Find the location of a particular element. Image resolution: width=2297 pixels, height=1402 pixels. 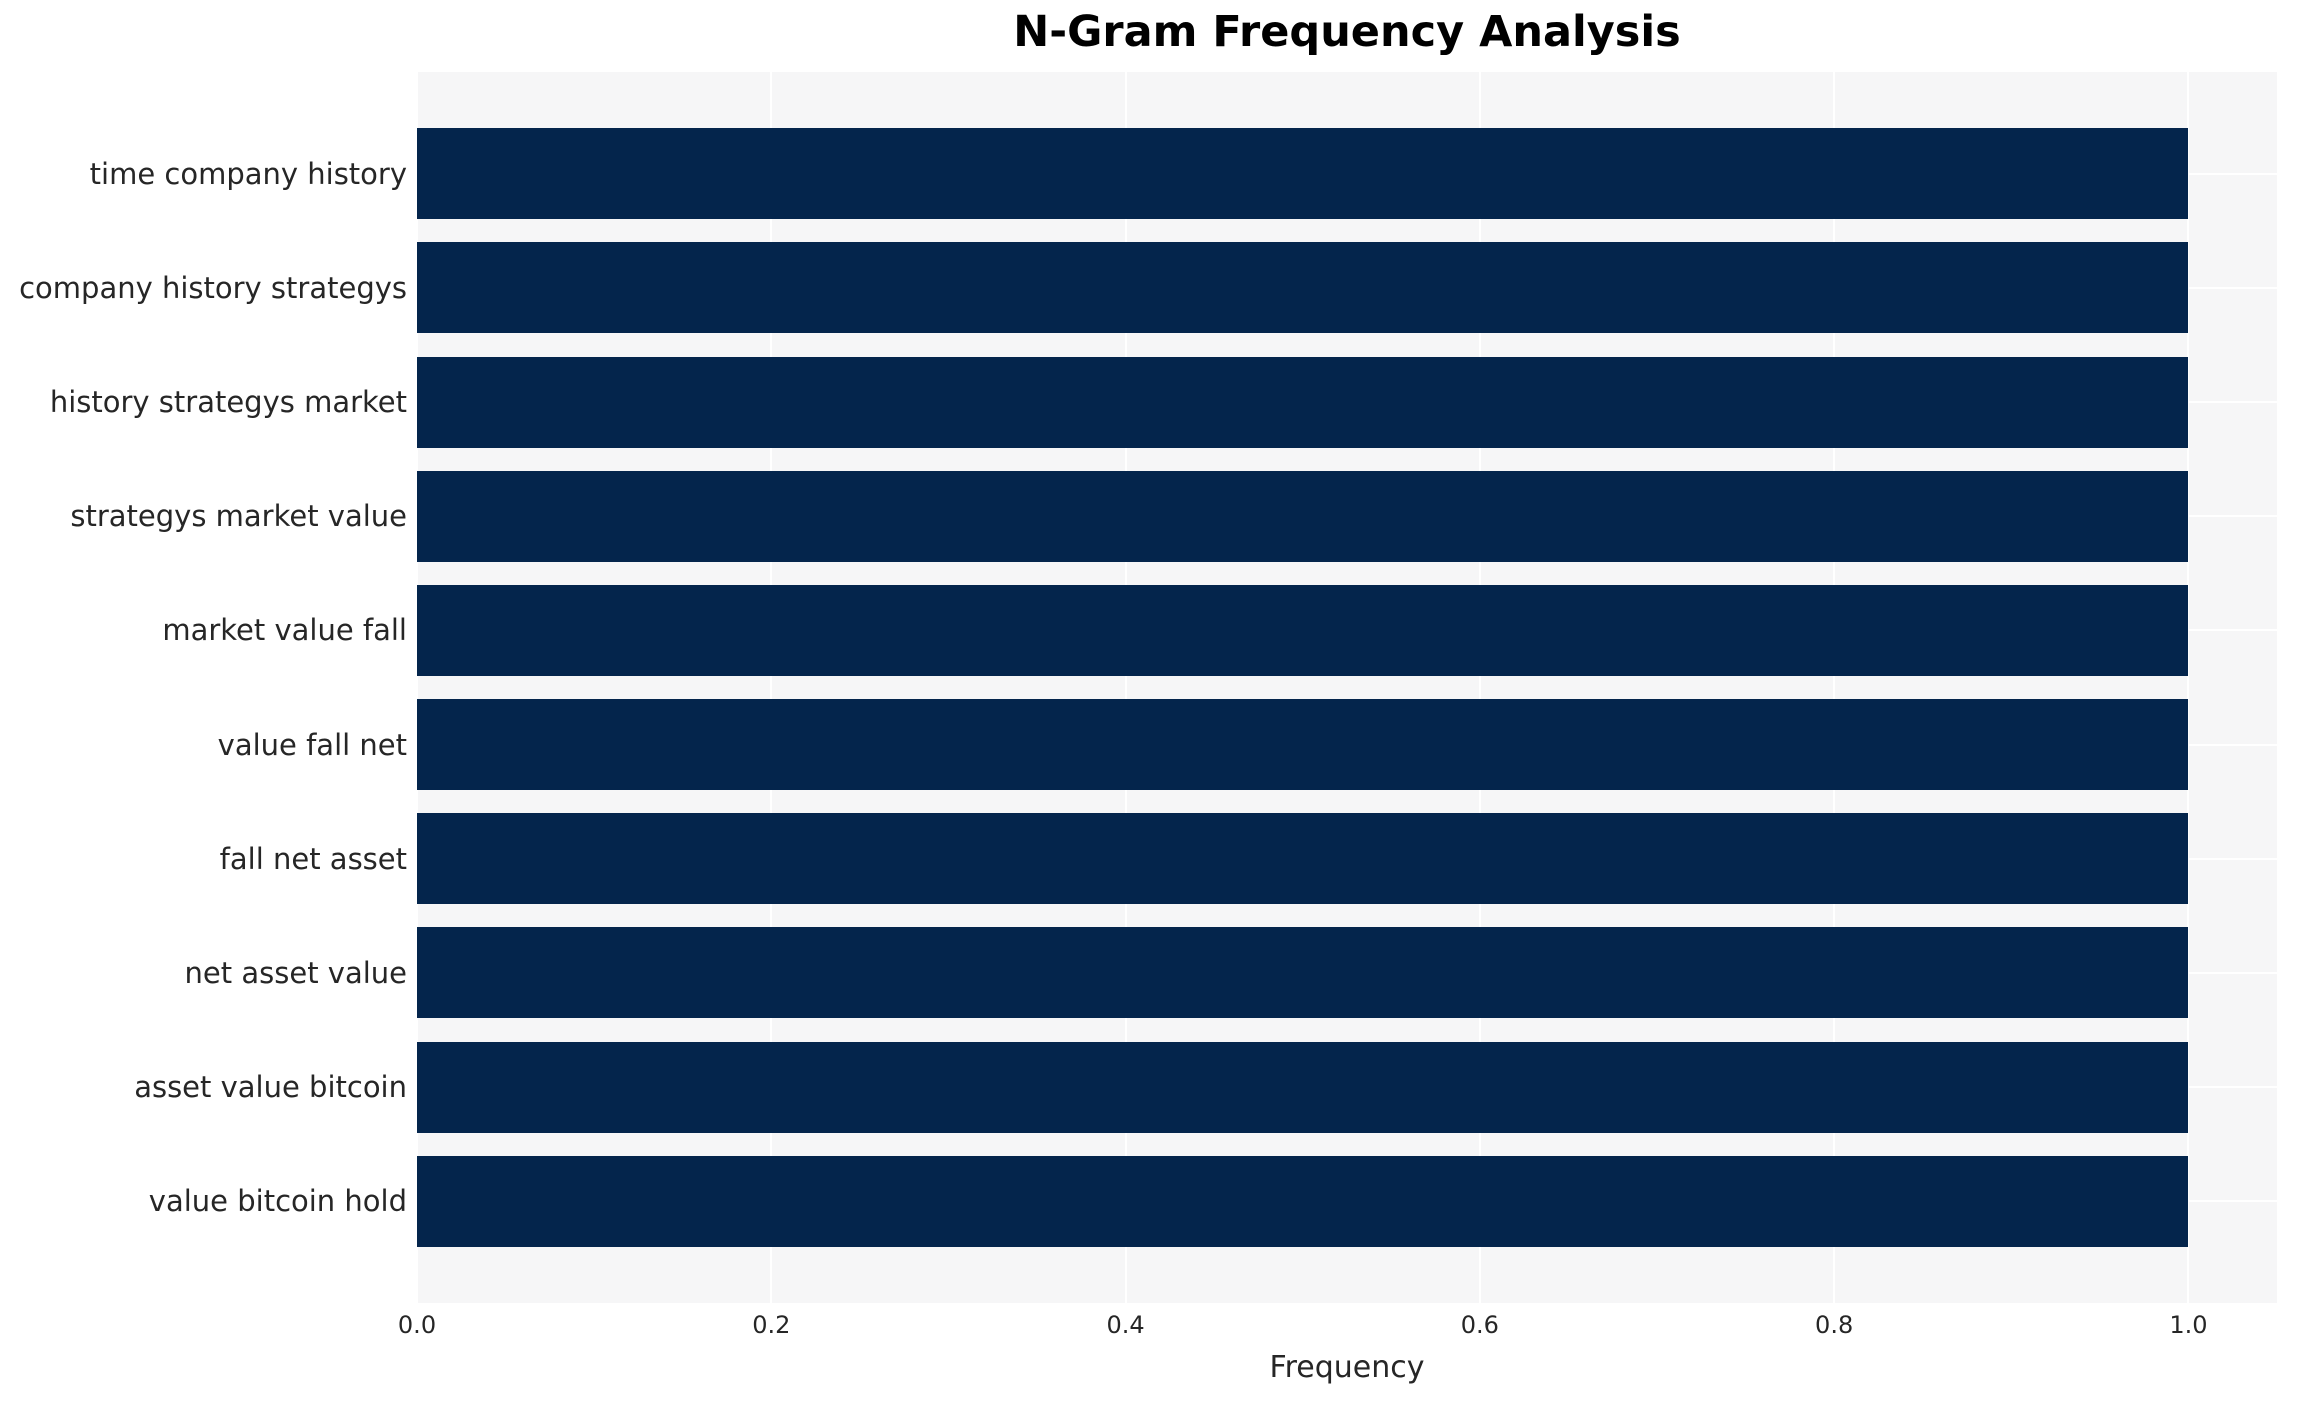

bar-company-history-strategys is located at coordinates (1303, 288).